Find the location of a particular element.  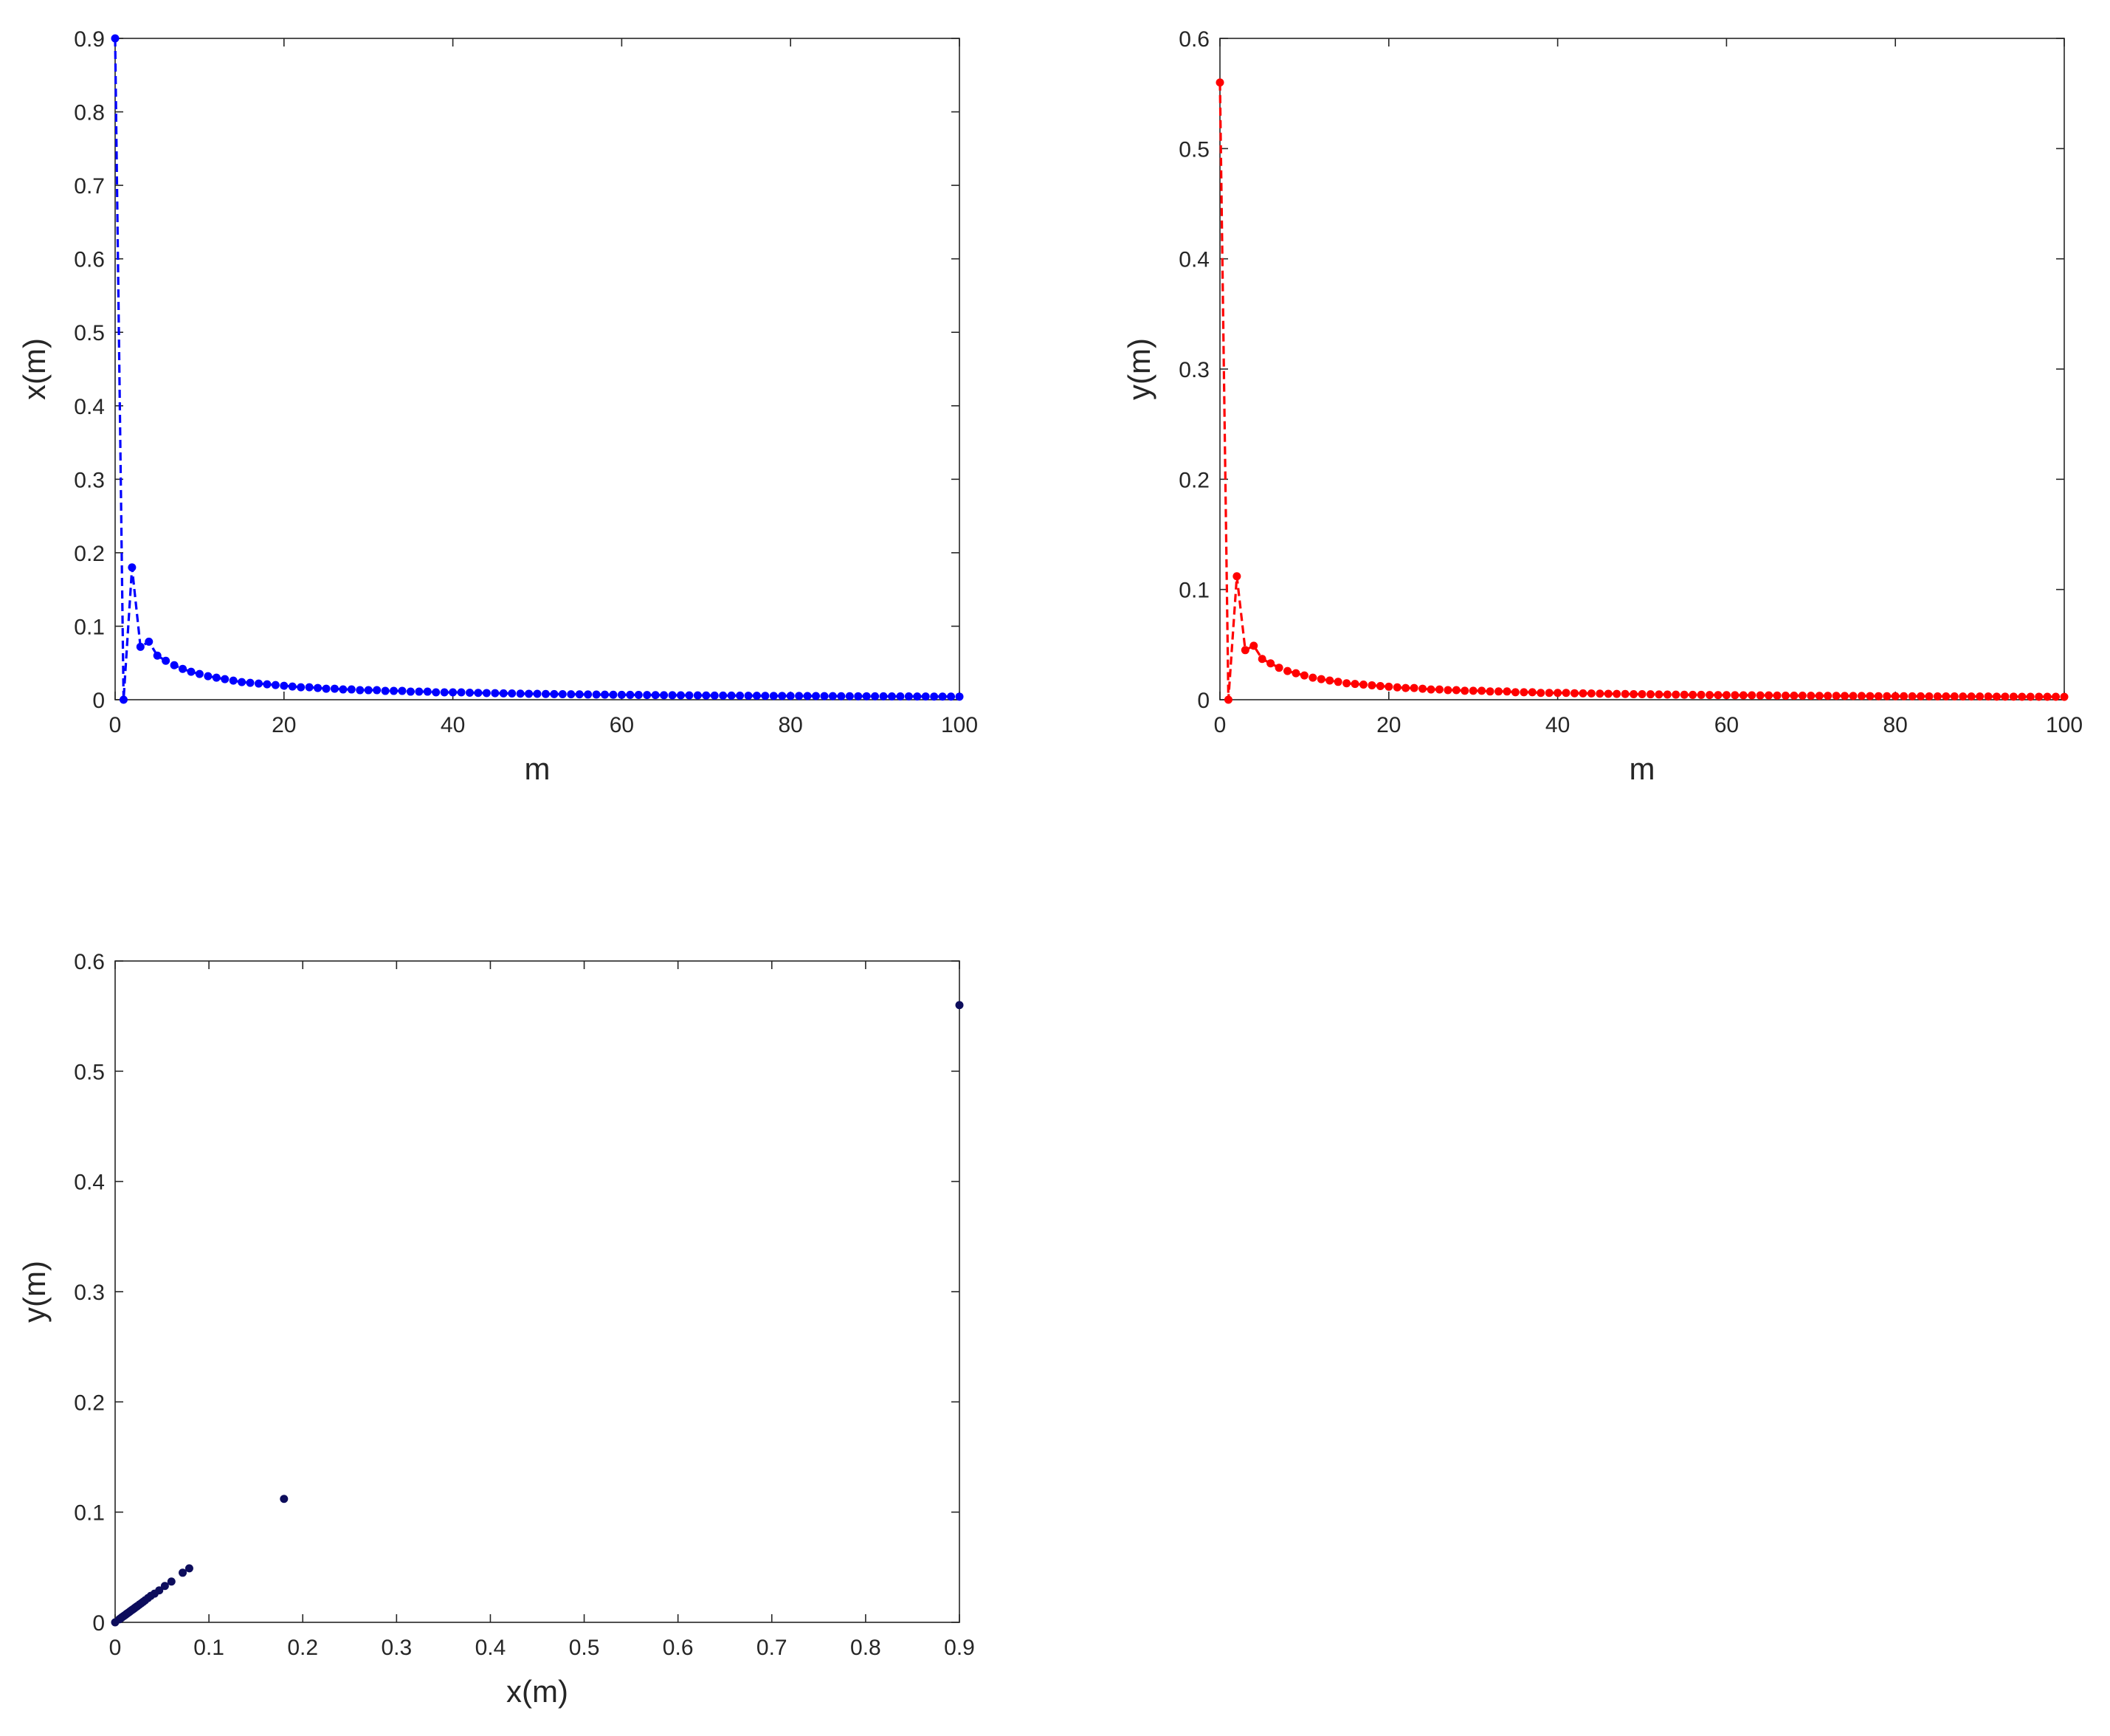

chart-y-vs-x-xtick-label: 0.6 is located at coordinates (678, 1648).